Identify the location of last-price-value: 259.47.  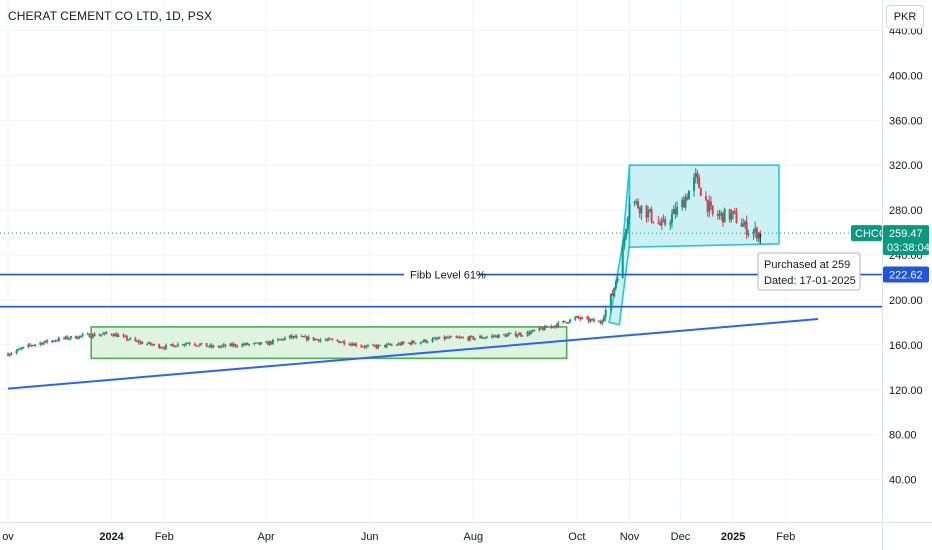
(906, 234).